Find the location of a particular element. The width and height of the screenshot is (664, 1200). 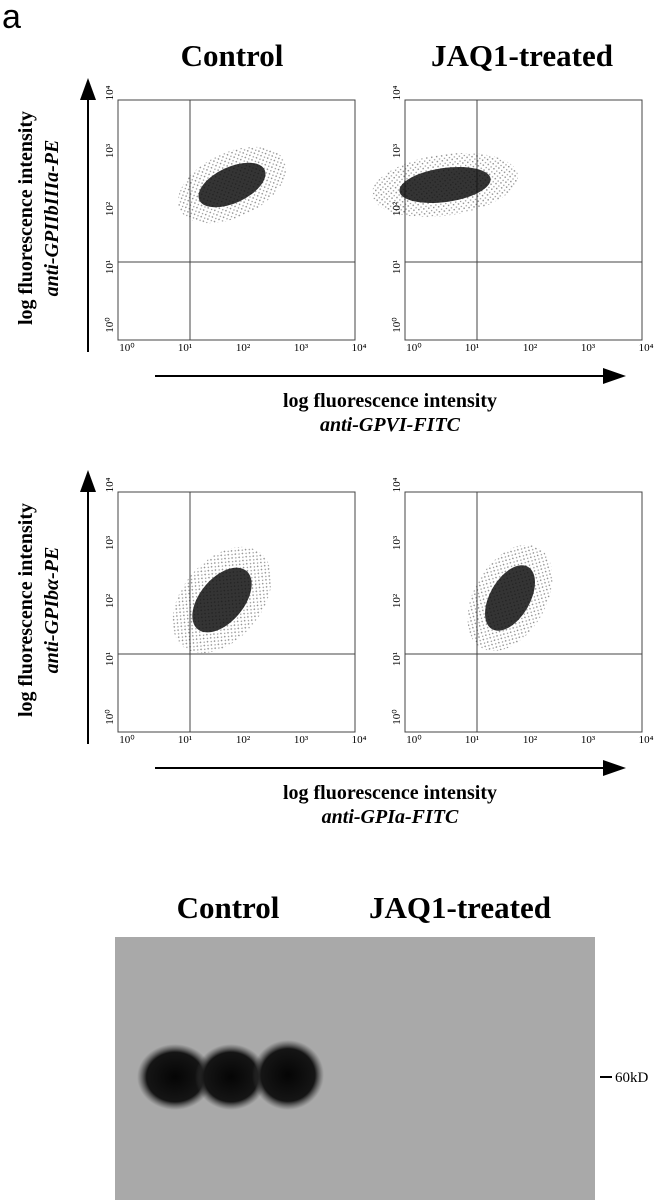

y-marker: anti-GPIIbIIIa-PE is located at coordinates (52, 218).